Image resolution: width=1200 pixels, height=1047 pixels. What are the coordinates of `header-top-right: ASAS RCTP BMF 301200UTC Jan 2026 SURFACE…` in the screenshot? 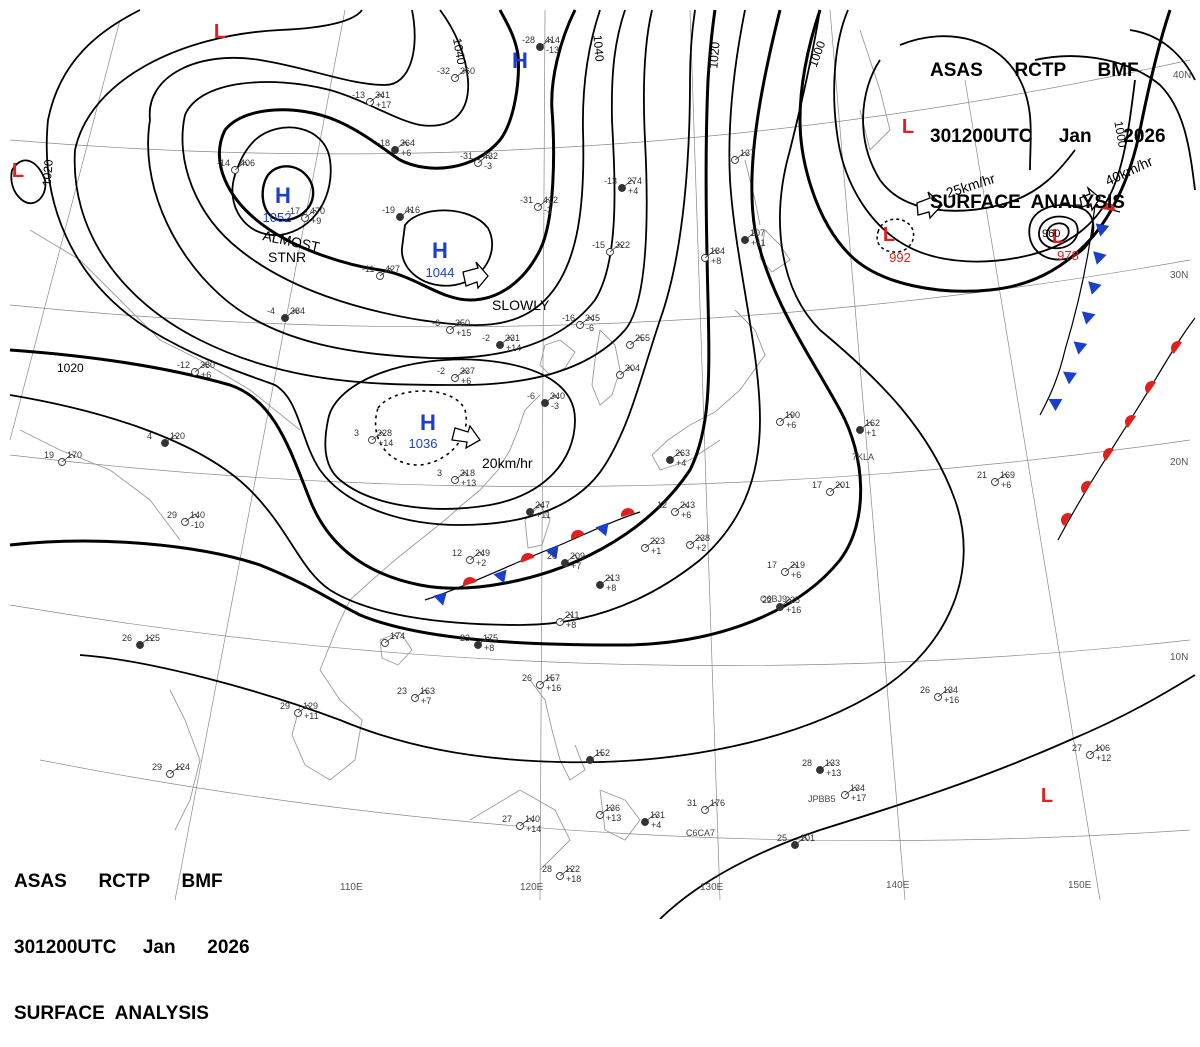 It's located at (1048, 126).